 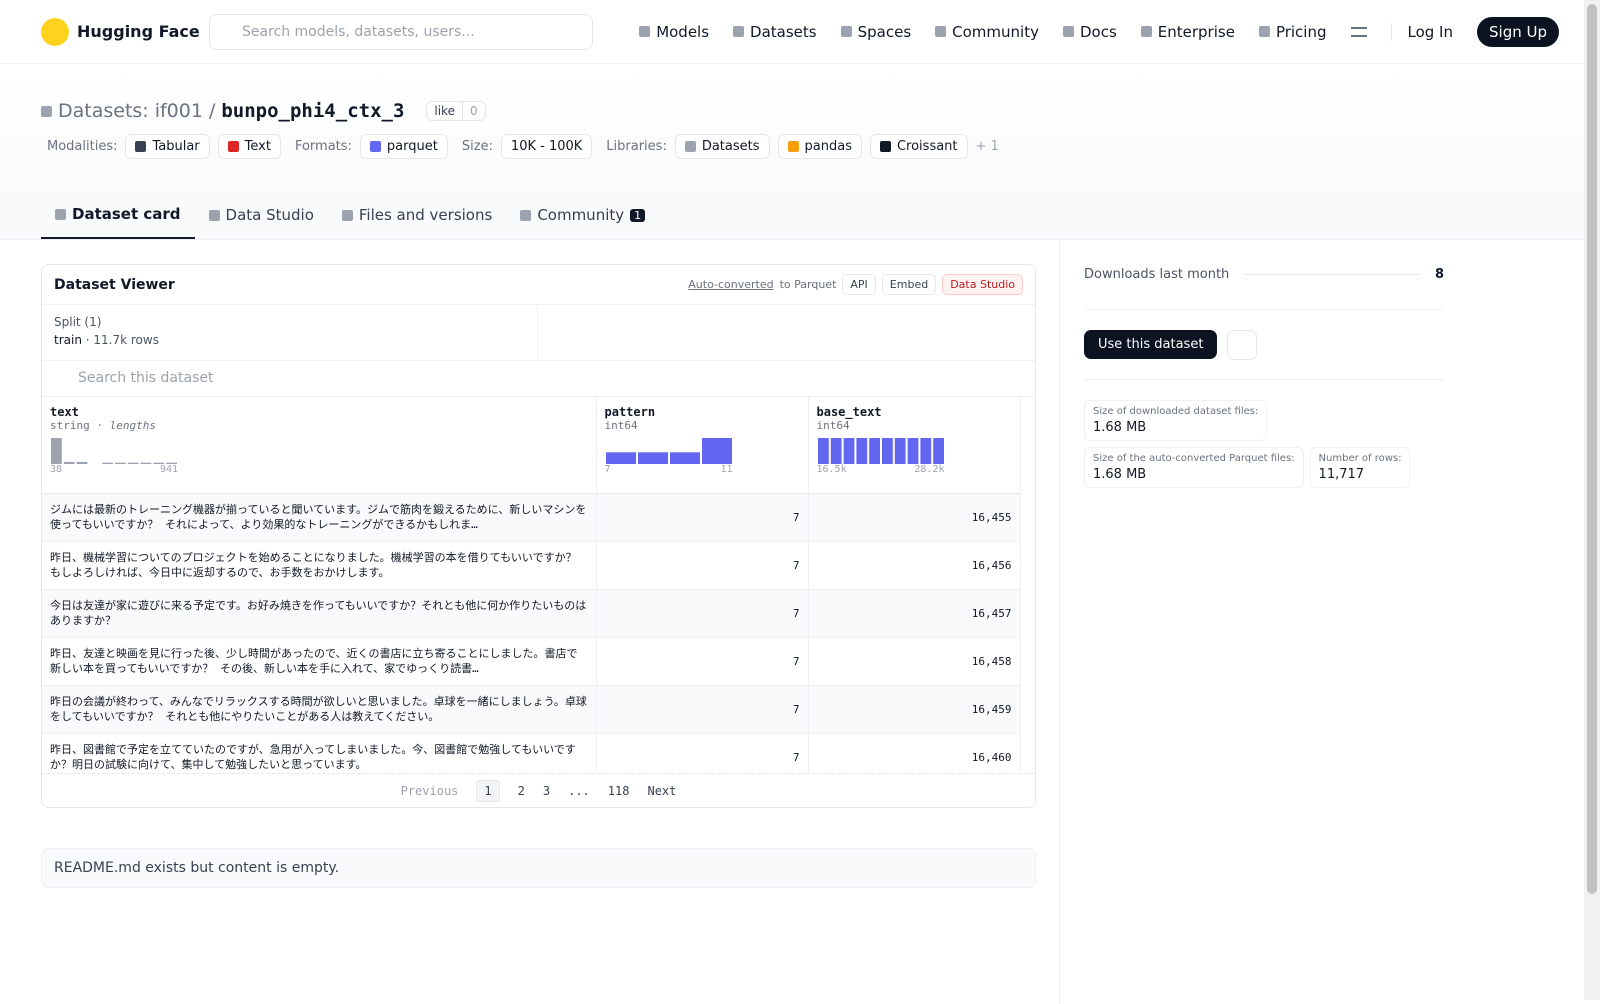 What do you see at coordinates (1187, 32) in the screenshot?
I see `nav-link: Enterprise` at bounding box center [1187, 32].